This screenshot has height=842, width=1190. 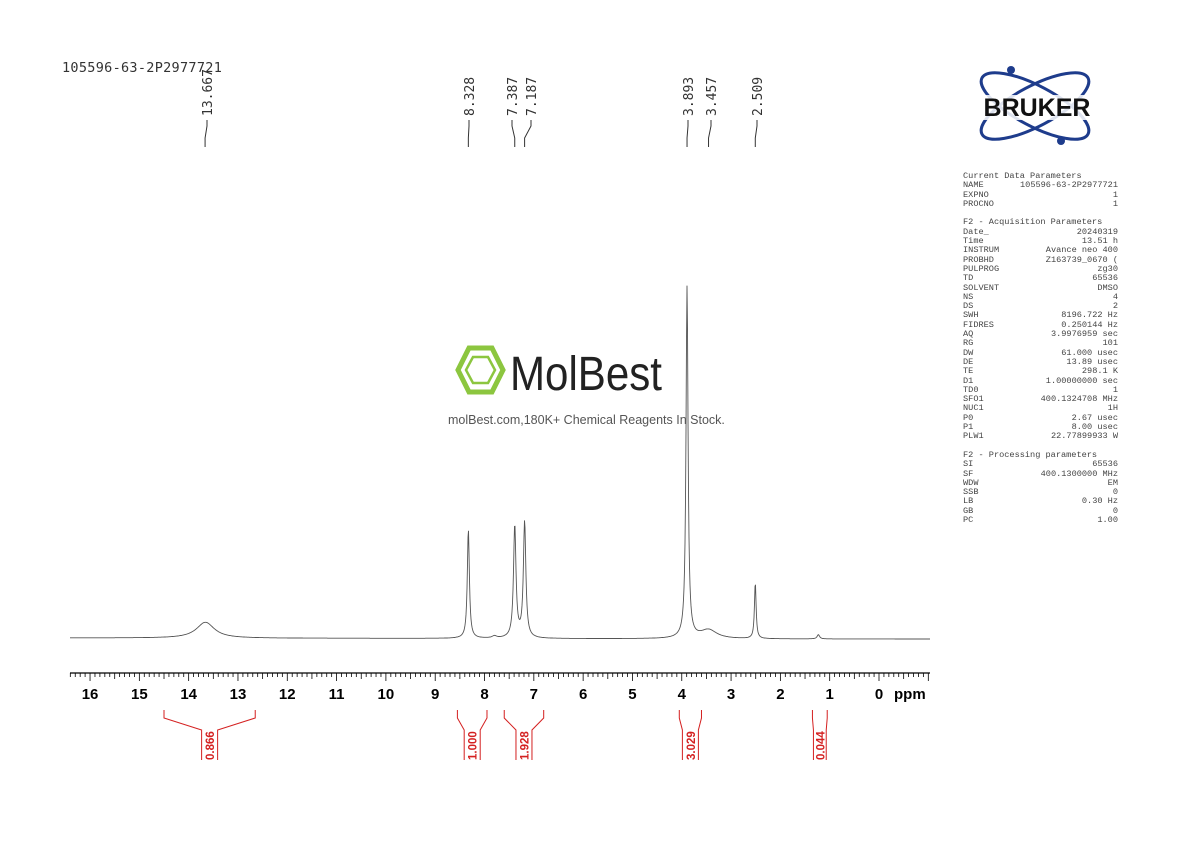 What do you see at coordinates (968, 519) in the screenshot?
I see `parameter-key: PC` at bounding box center [968, 519].